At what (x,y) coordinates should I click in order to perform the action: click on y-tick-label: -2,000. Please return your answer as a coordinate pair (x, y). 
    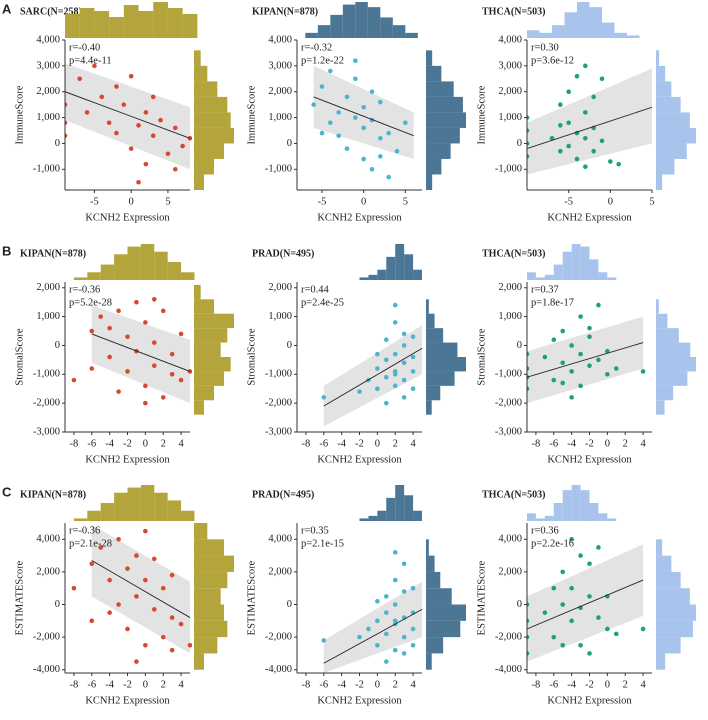
    Looking at the image, I should click on (278, 403).